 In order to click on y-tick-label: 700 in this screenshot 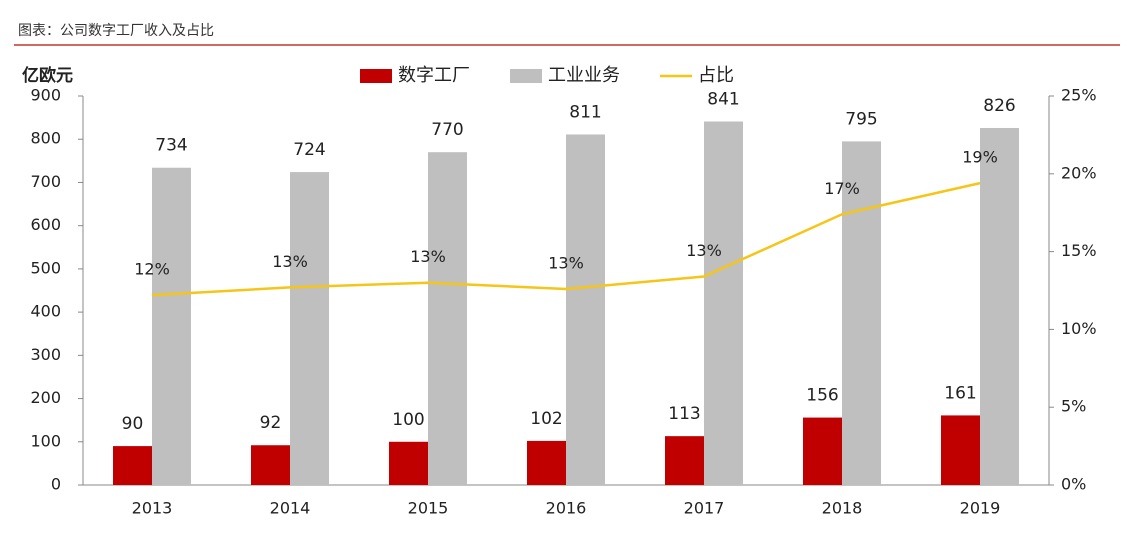, I will do `click(45, 181)`.